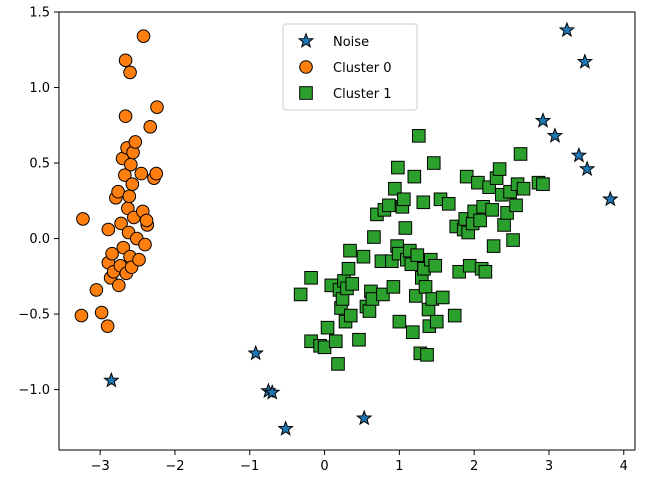 The height and width of the screenshot is (488, 649). Describe the element at coordinates (39, 239) in the screenshot. I see `y-tick-label: 0.0` at that location.